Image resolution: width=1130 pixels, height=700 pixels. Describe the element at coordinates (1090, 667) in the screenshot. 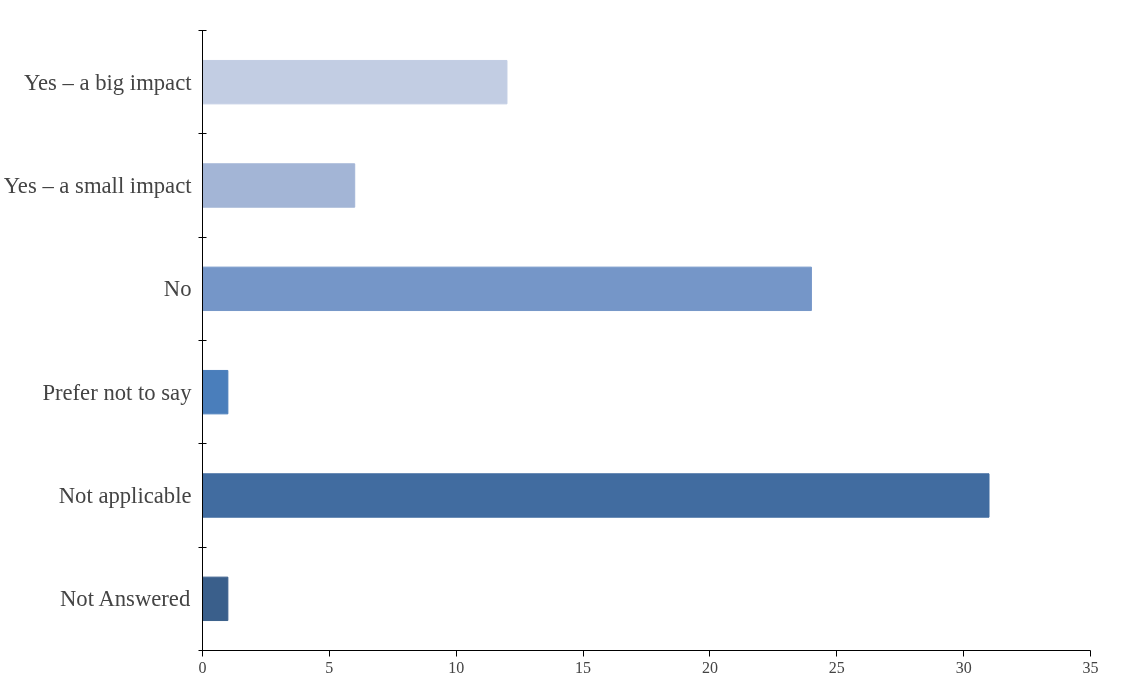

I see `x-tick-label: 35` at that location.